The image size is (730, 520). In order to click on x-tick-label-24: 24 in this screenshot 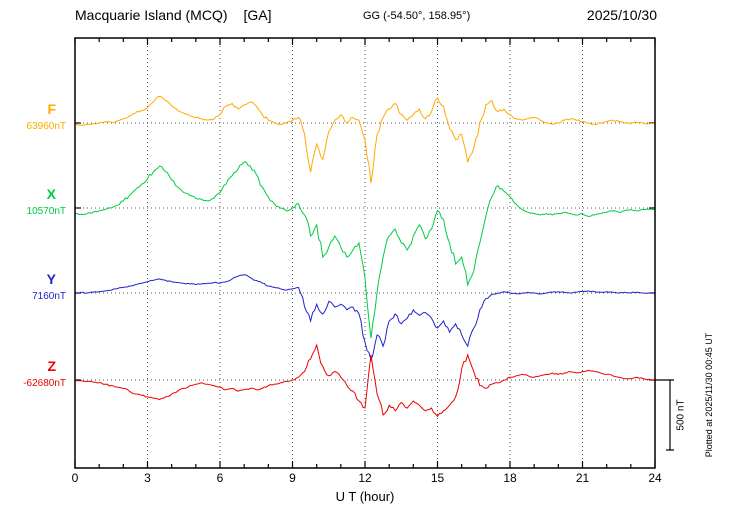, I will do `click(655, 478)`.